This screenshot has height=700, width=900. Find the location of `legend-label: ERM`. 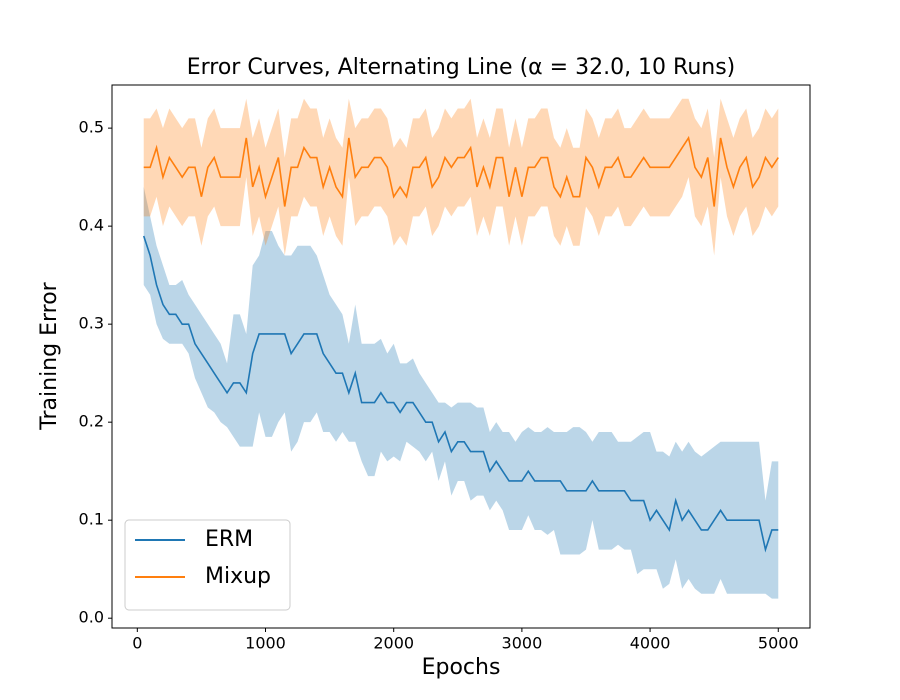

legend-label: ERM is located at coordinates (229, 539).